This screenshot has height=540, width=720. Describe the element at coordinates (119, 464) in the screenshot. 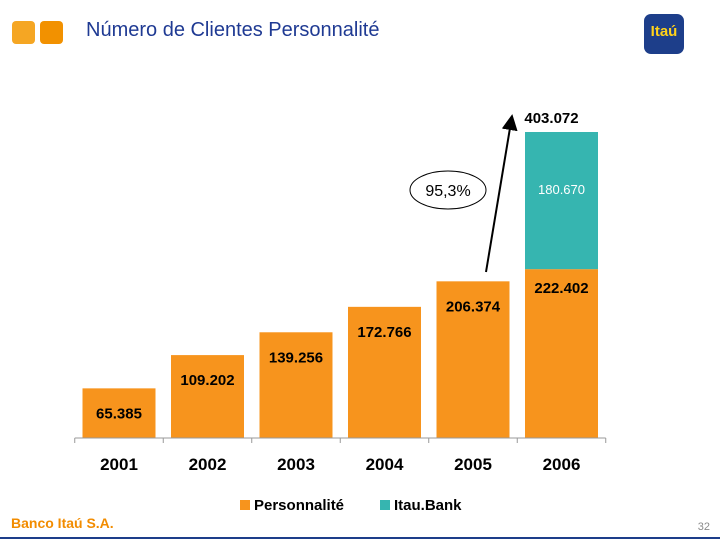

I see `x-tick-label: 2001` at that location.